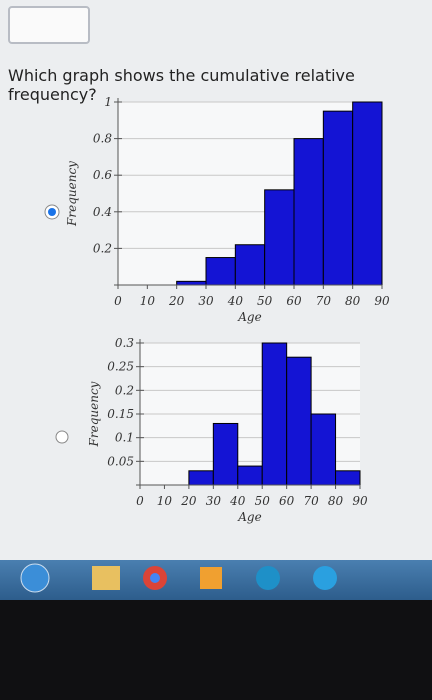 The height and width of the screenshot is (700, 432). Describe the element at coordinates (211, 578) in the screenshot. I see `app-icon` at that location.